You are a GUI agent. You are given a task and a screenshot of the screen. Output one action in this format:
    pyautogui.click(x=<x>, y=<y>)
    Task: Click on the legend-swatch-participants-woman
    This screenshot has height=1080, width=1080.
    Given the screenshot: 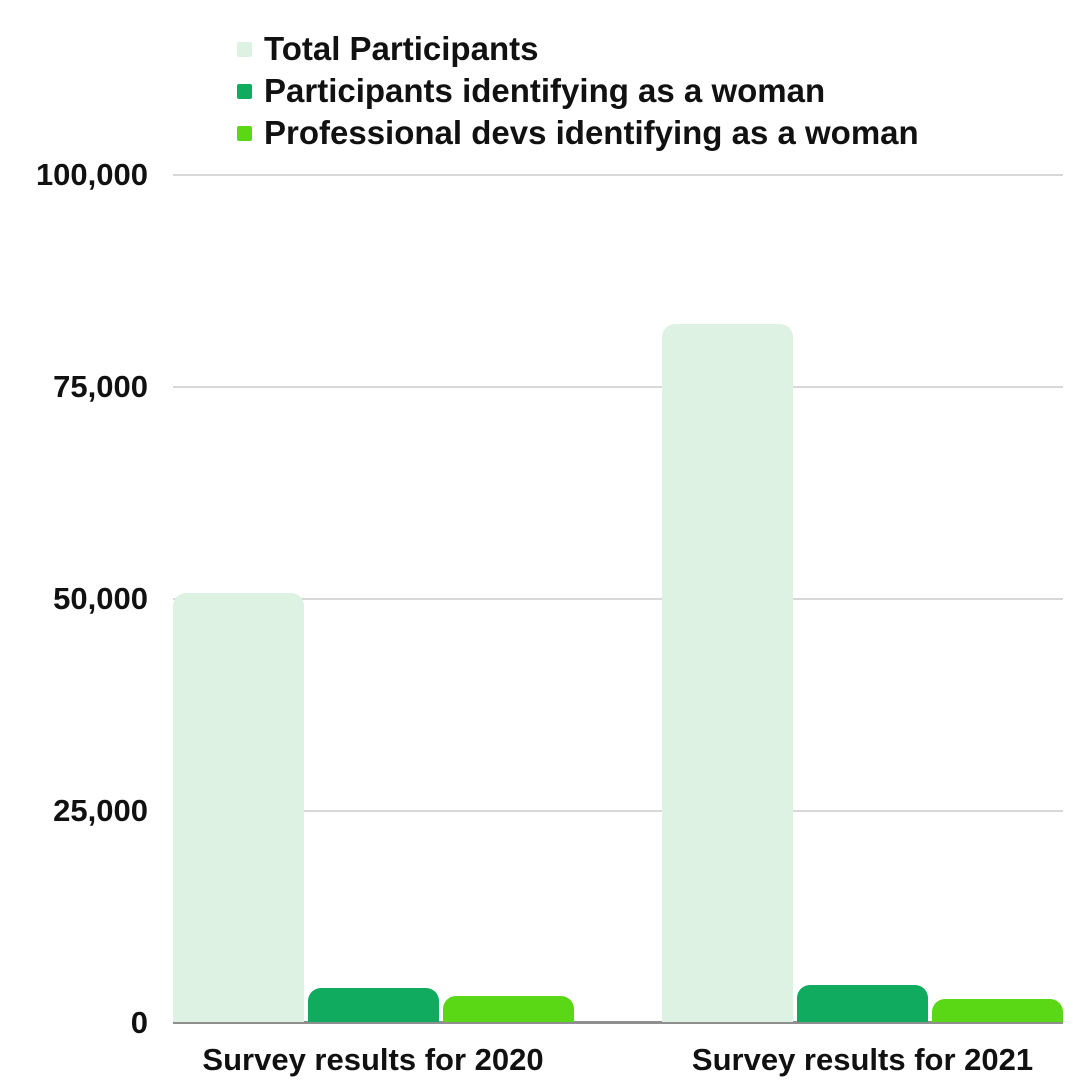 What is the action you would take?
    pyautogui.click(x=244, y=91)
    